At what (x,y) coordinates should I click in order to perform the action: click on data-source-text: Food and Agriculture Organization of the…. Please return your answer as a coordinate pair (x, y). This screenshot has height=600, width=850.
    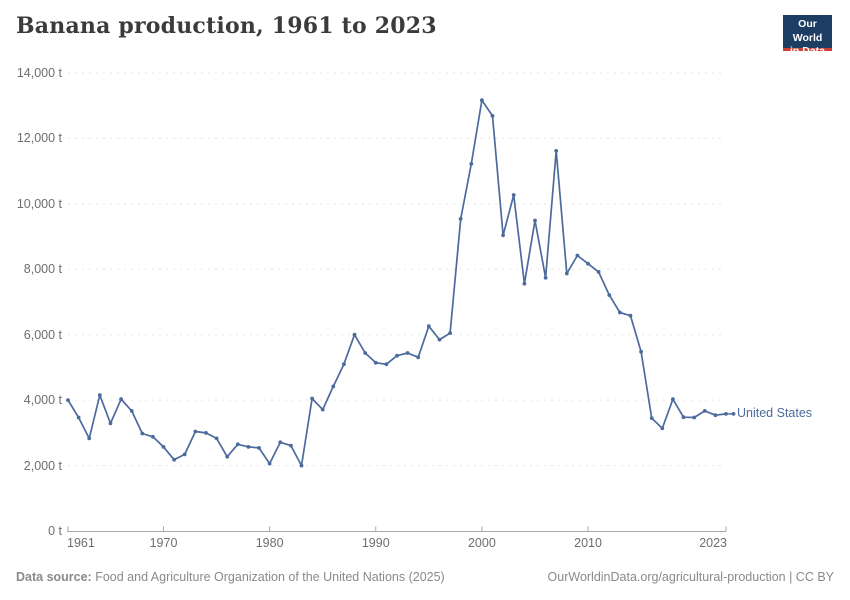
    Looking at the image, I should click on (268, 577).